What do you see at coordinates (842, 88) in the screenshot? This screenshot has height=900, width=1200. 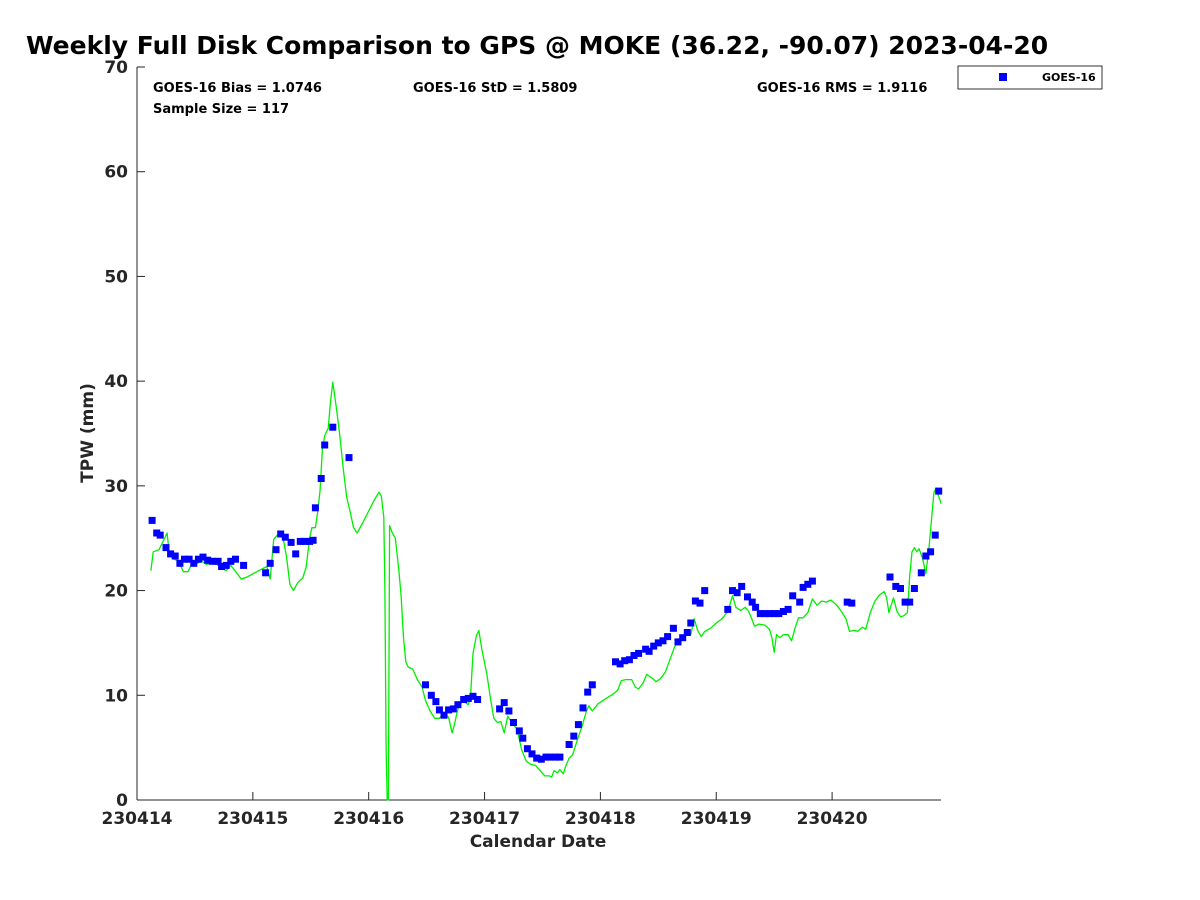 I see `rms-stat: GOES-16 RMS = 1.9116` at bounding box center [842, 88].